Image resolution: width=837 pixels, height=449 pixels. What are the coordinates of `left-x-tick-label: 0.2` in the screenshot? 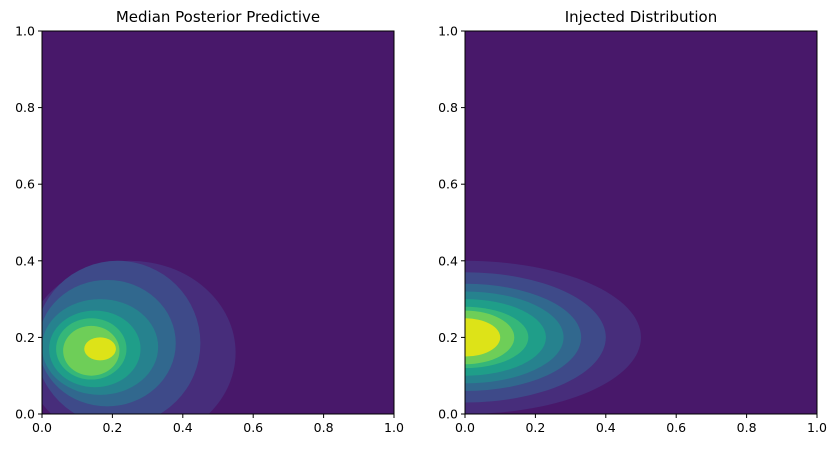 It's located at (112, 427).